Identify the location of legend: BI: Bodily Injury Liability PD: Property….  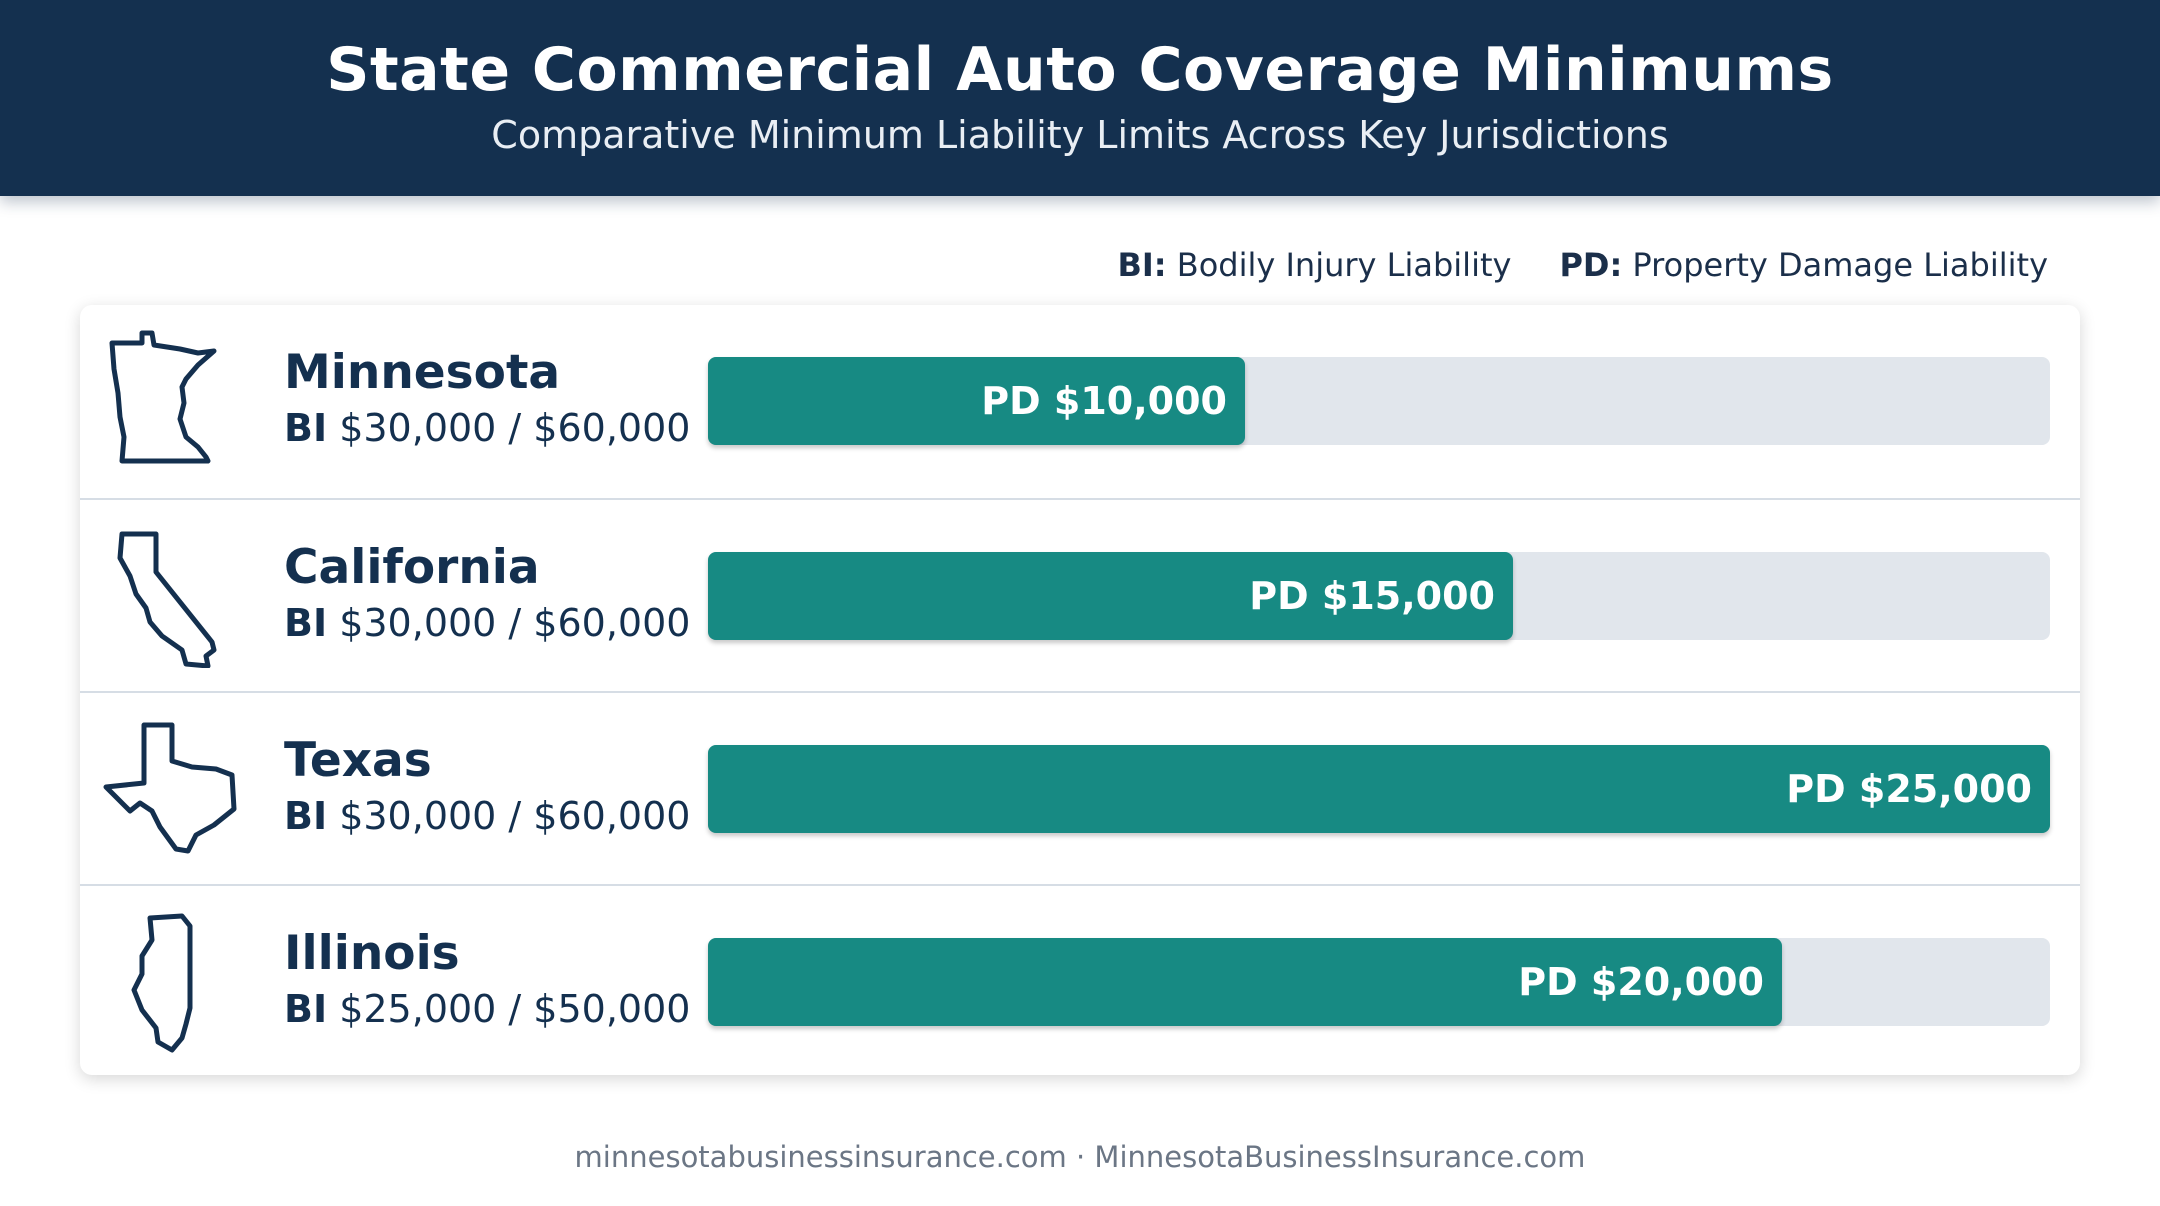
(1582, 265).